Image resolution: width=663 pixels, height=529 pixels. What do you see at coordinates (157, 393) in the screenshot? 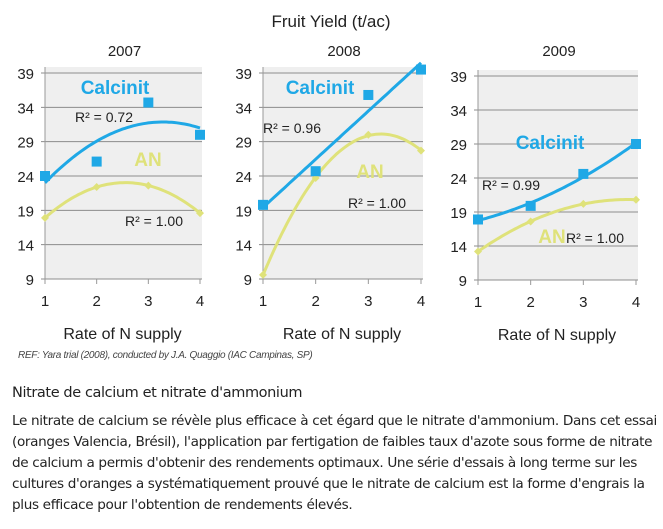
I see `article-heading: Nitrate de calcium et nitrate d'ammonium` at bounding box center [157, 393].